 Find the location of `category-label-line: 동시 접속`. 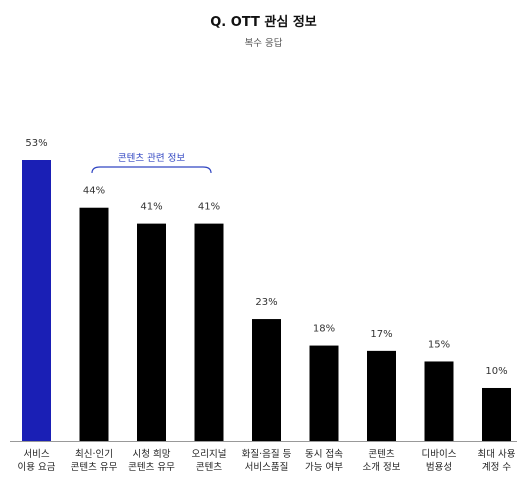

category-label-line: 동시 접속 is located at coordinates (324, 454).